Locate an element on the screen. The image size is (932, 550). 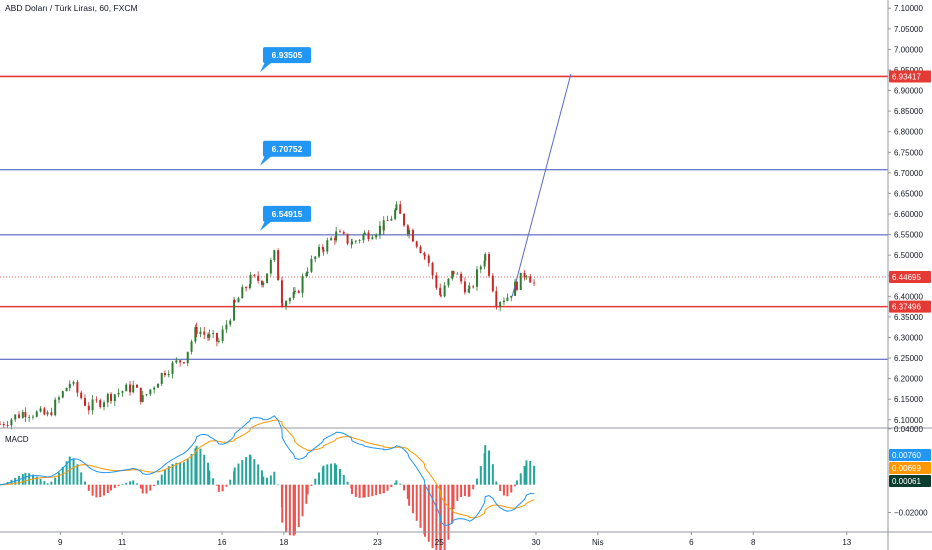
macd-y-tick-label: −0.02000 is located at coordinates (911, 513).